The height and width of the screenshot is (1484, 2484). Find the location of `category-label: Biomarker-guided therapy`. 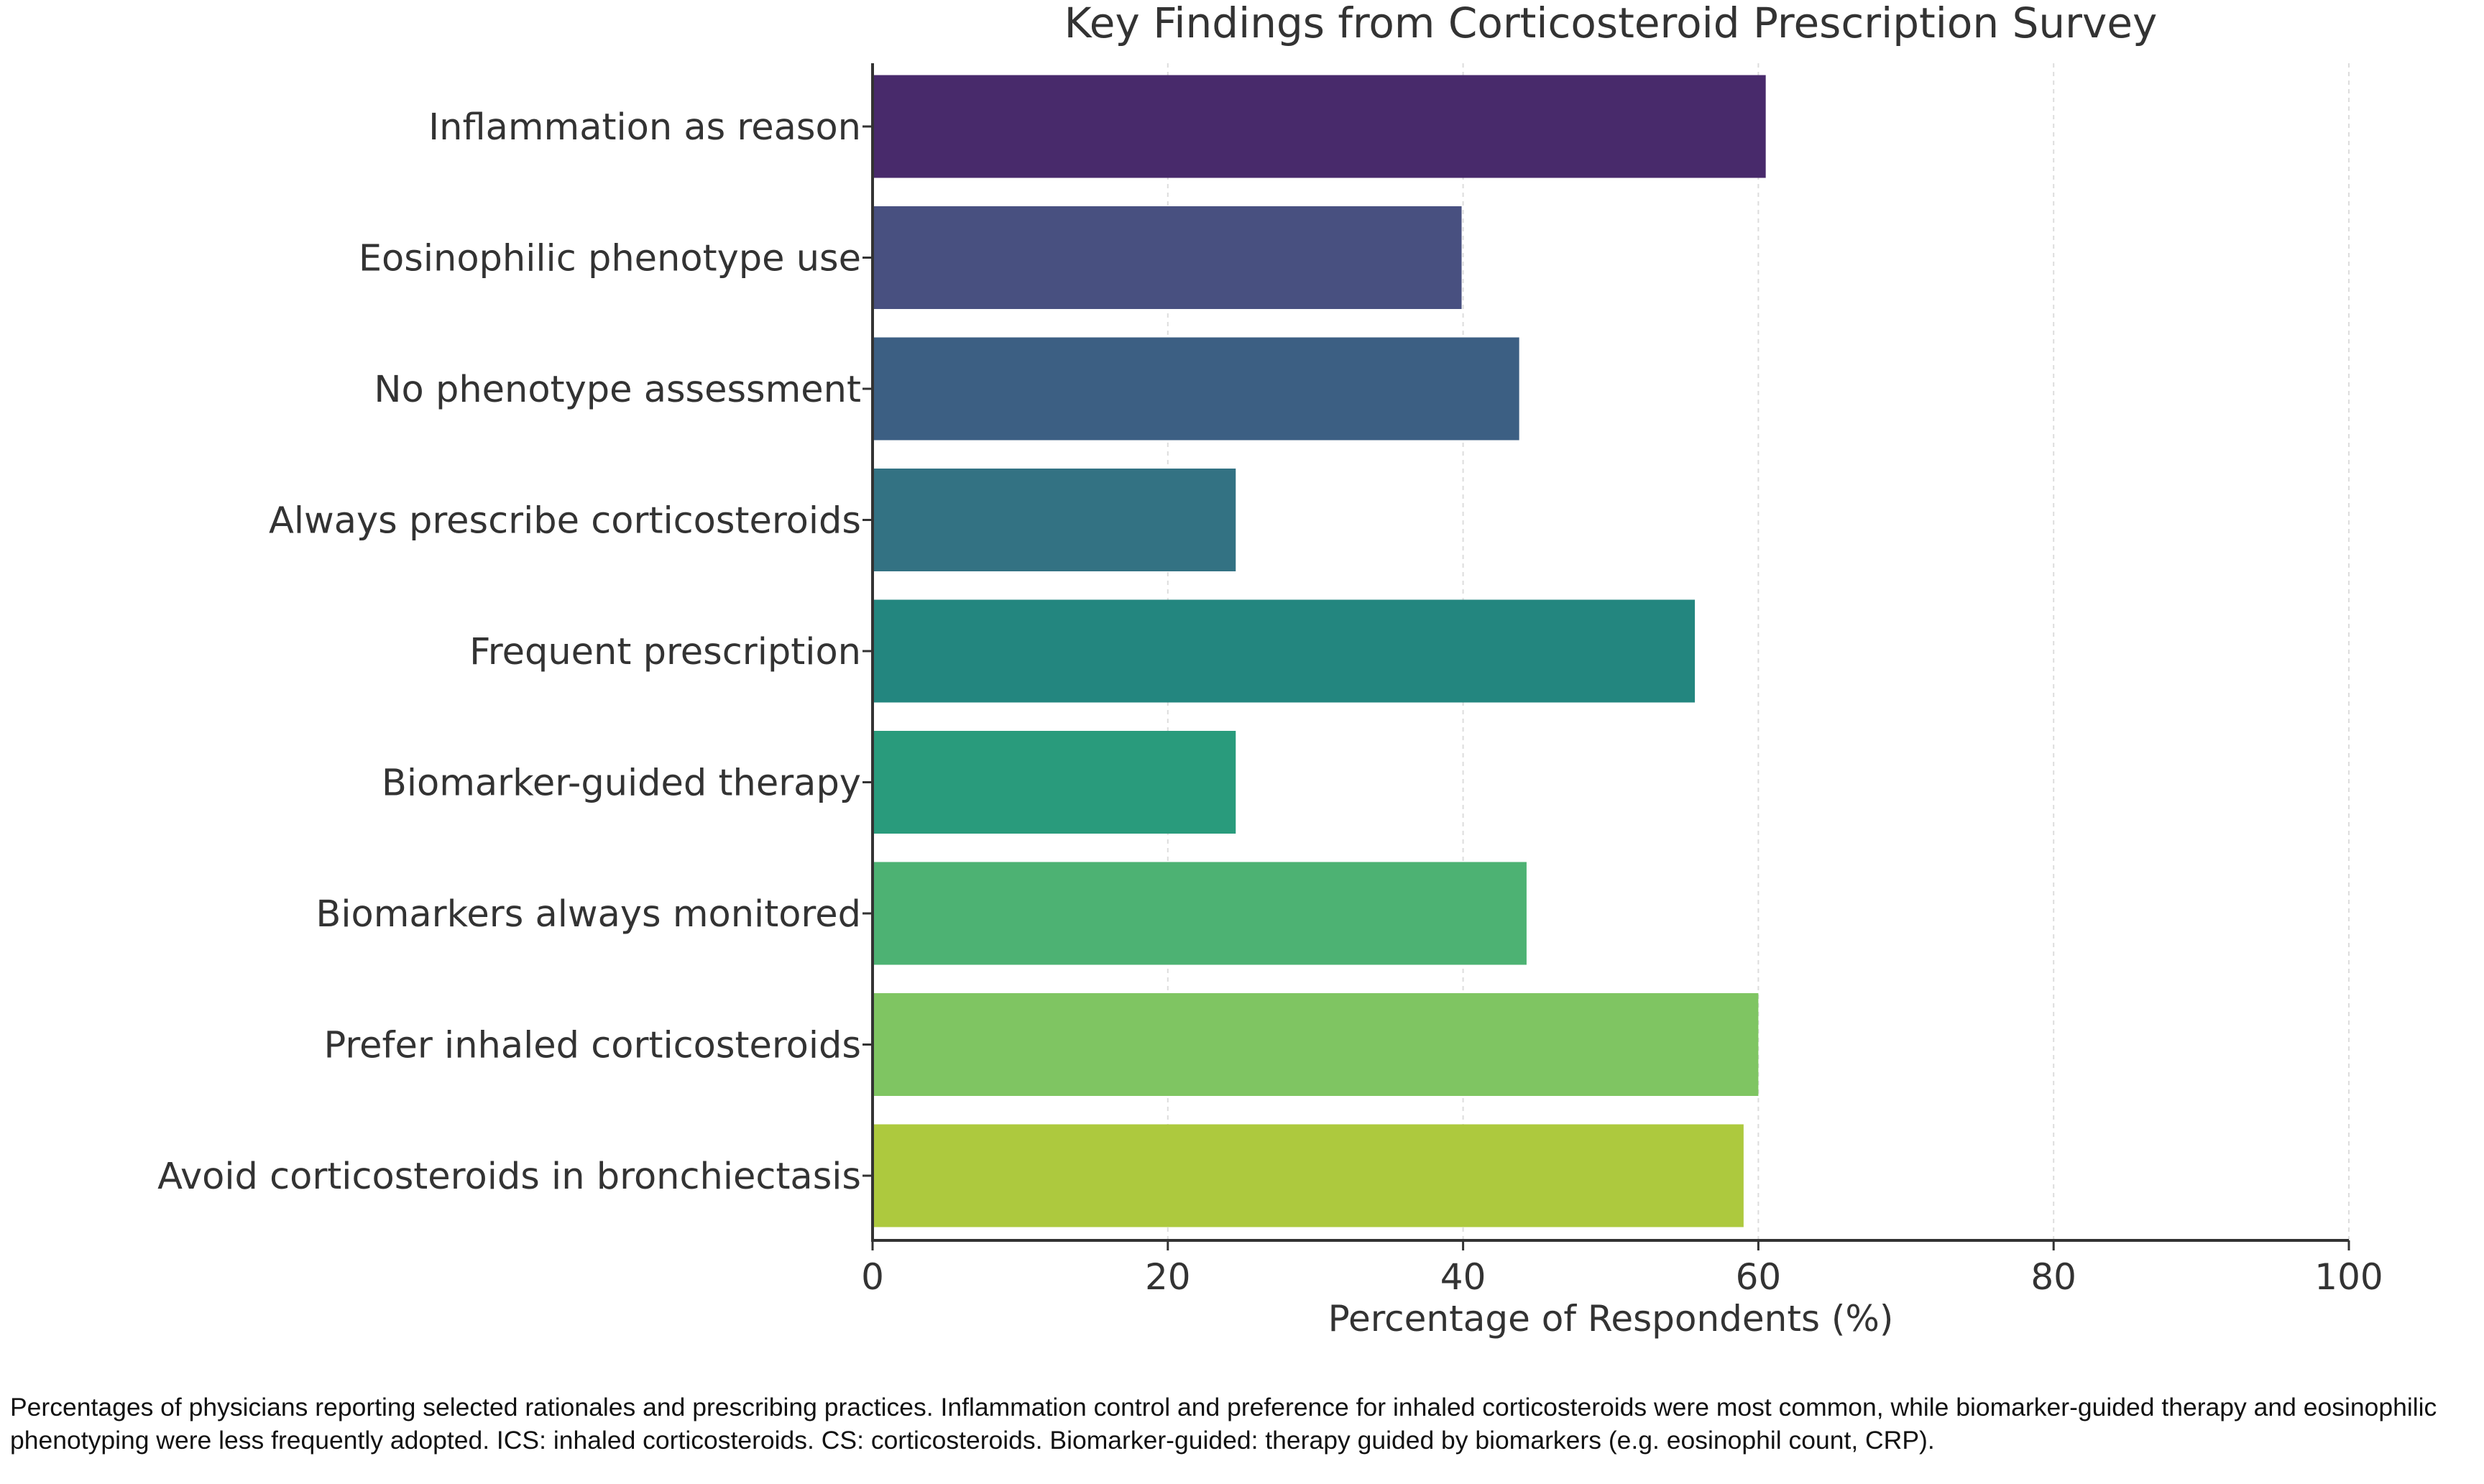

category-label: Biomarker-guided therapy is located at coordinates (621, 784).